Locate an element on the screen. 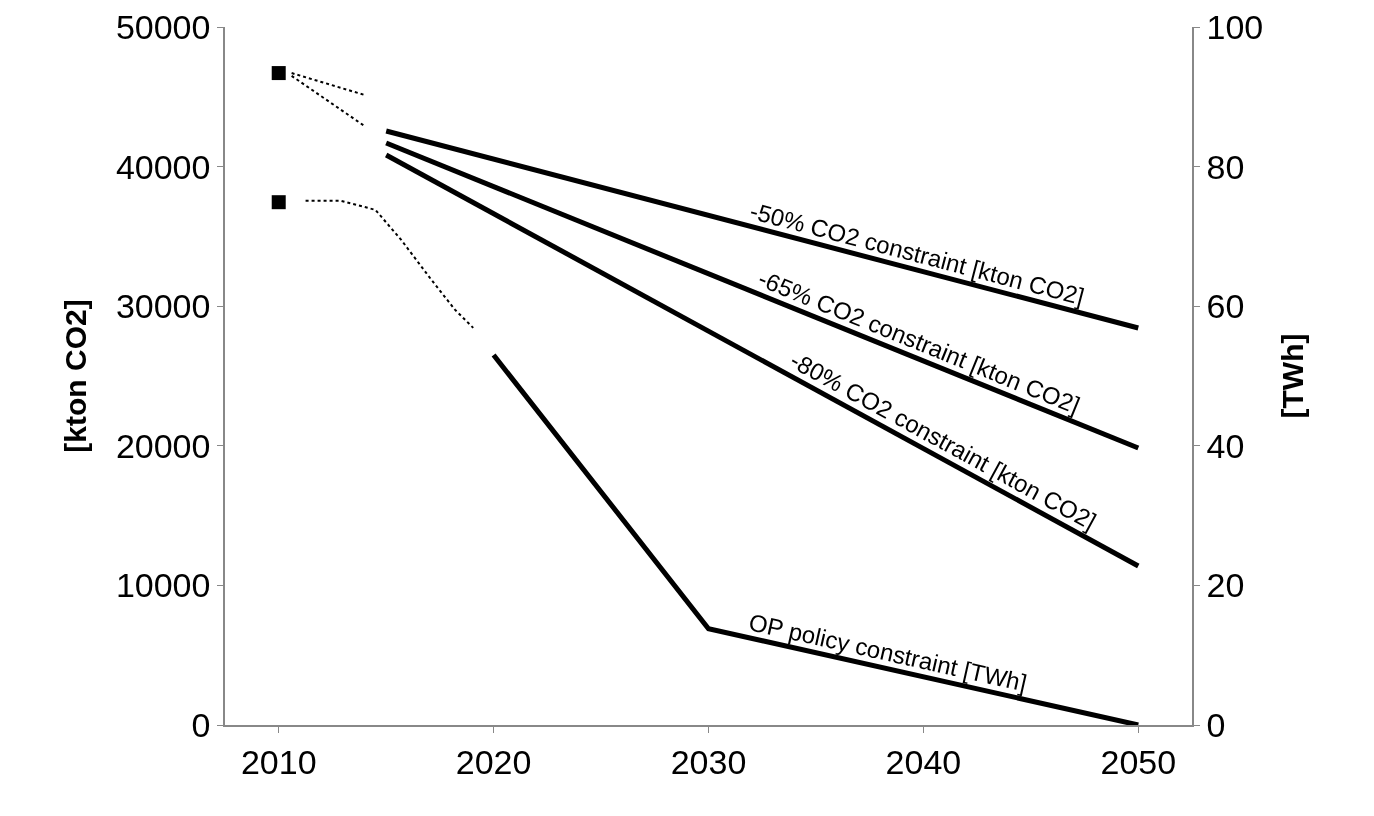  y-tick-label: 40000 is located at coordinates (163, 166).